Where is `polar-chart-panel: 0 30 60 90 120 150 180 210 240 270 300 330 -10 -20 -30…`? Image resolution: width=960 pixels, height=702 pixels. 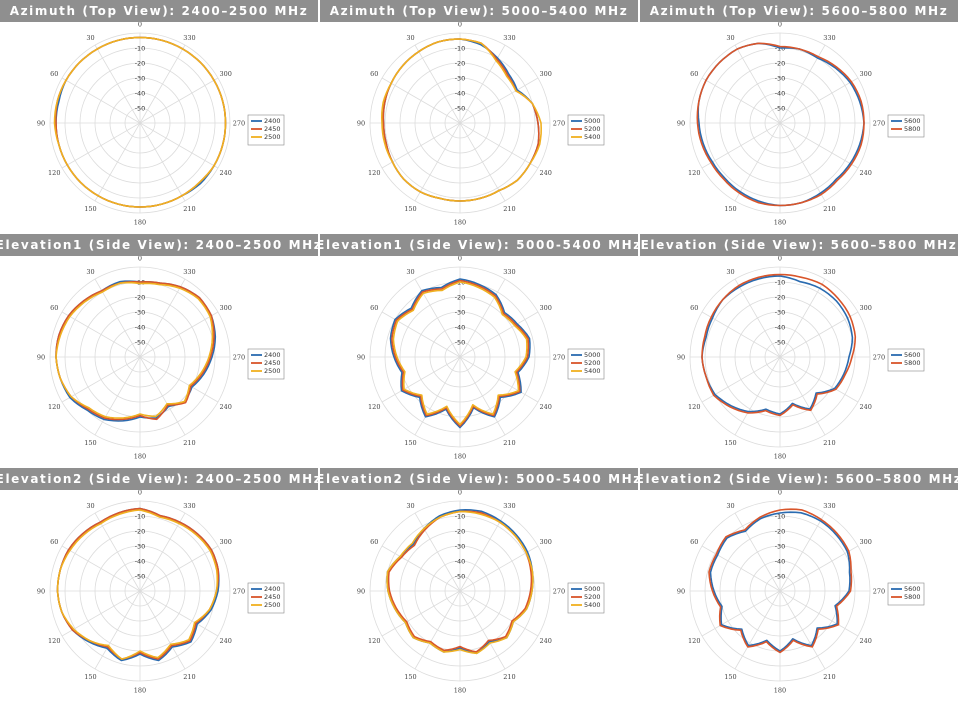 polar-chart-panel: 0 30 60 90 120 150 180 210 240 270 300 330 -10 -20 -30… is located at coordinates (160, 351).